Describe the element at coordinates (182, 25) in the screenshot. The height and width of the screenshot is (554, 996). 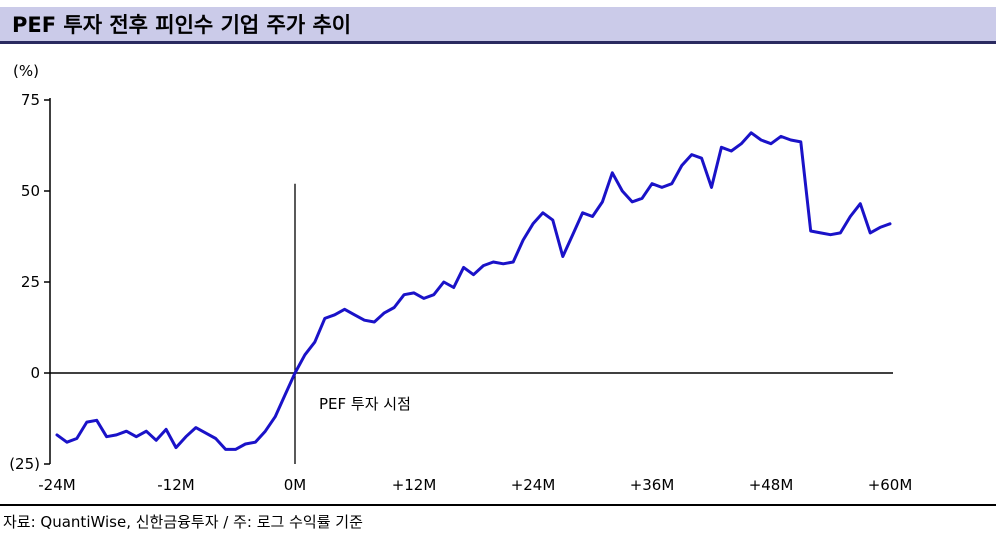
I see `chart-title: PEF 투자 전후 피인수 기업 주가 추이` at that location.